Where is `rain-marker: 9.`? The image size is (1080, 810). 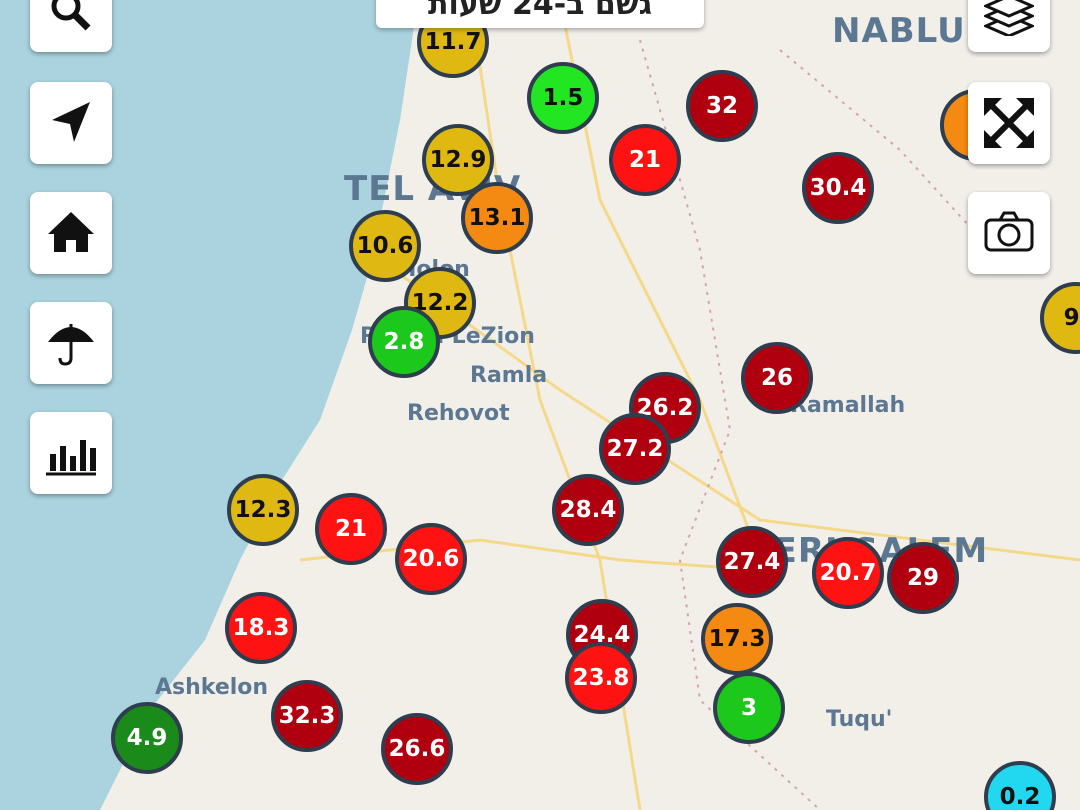
rain-marker: 9. is located at coordinates (1060, 318).